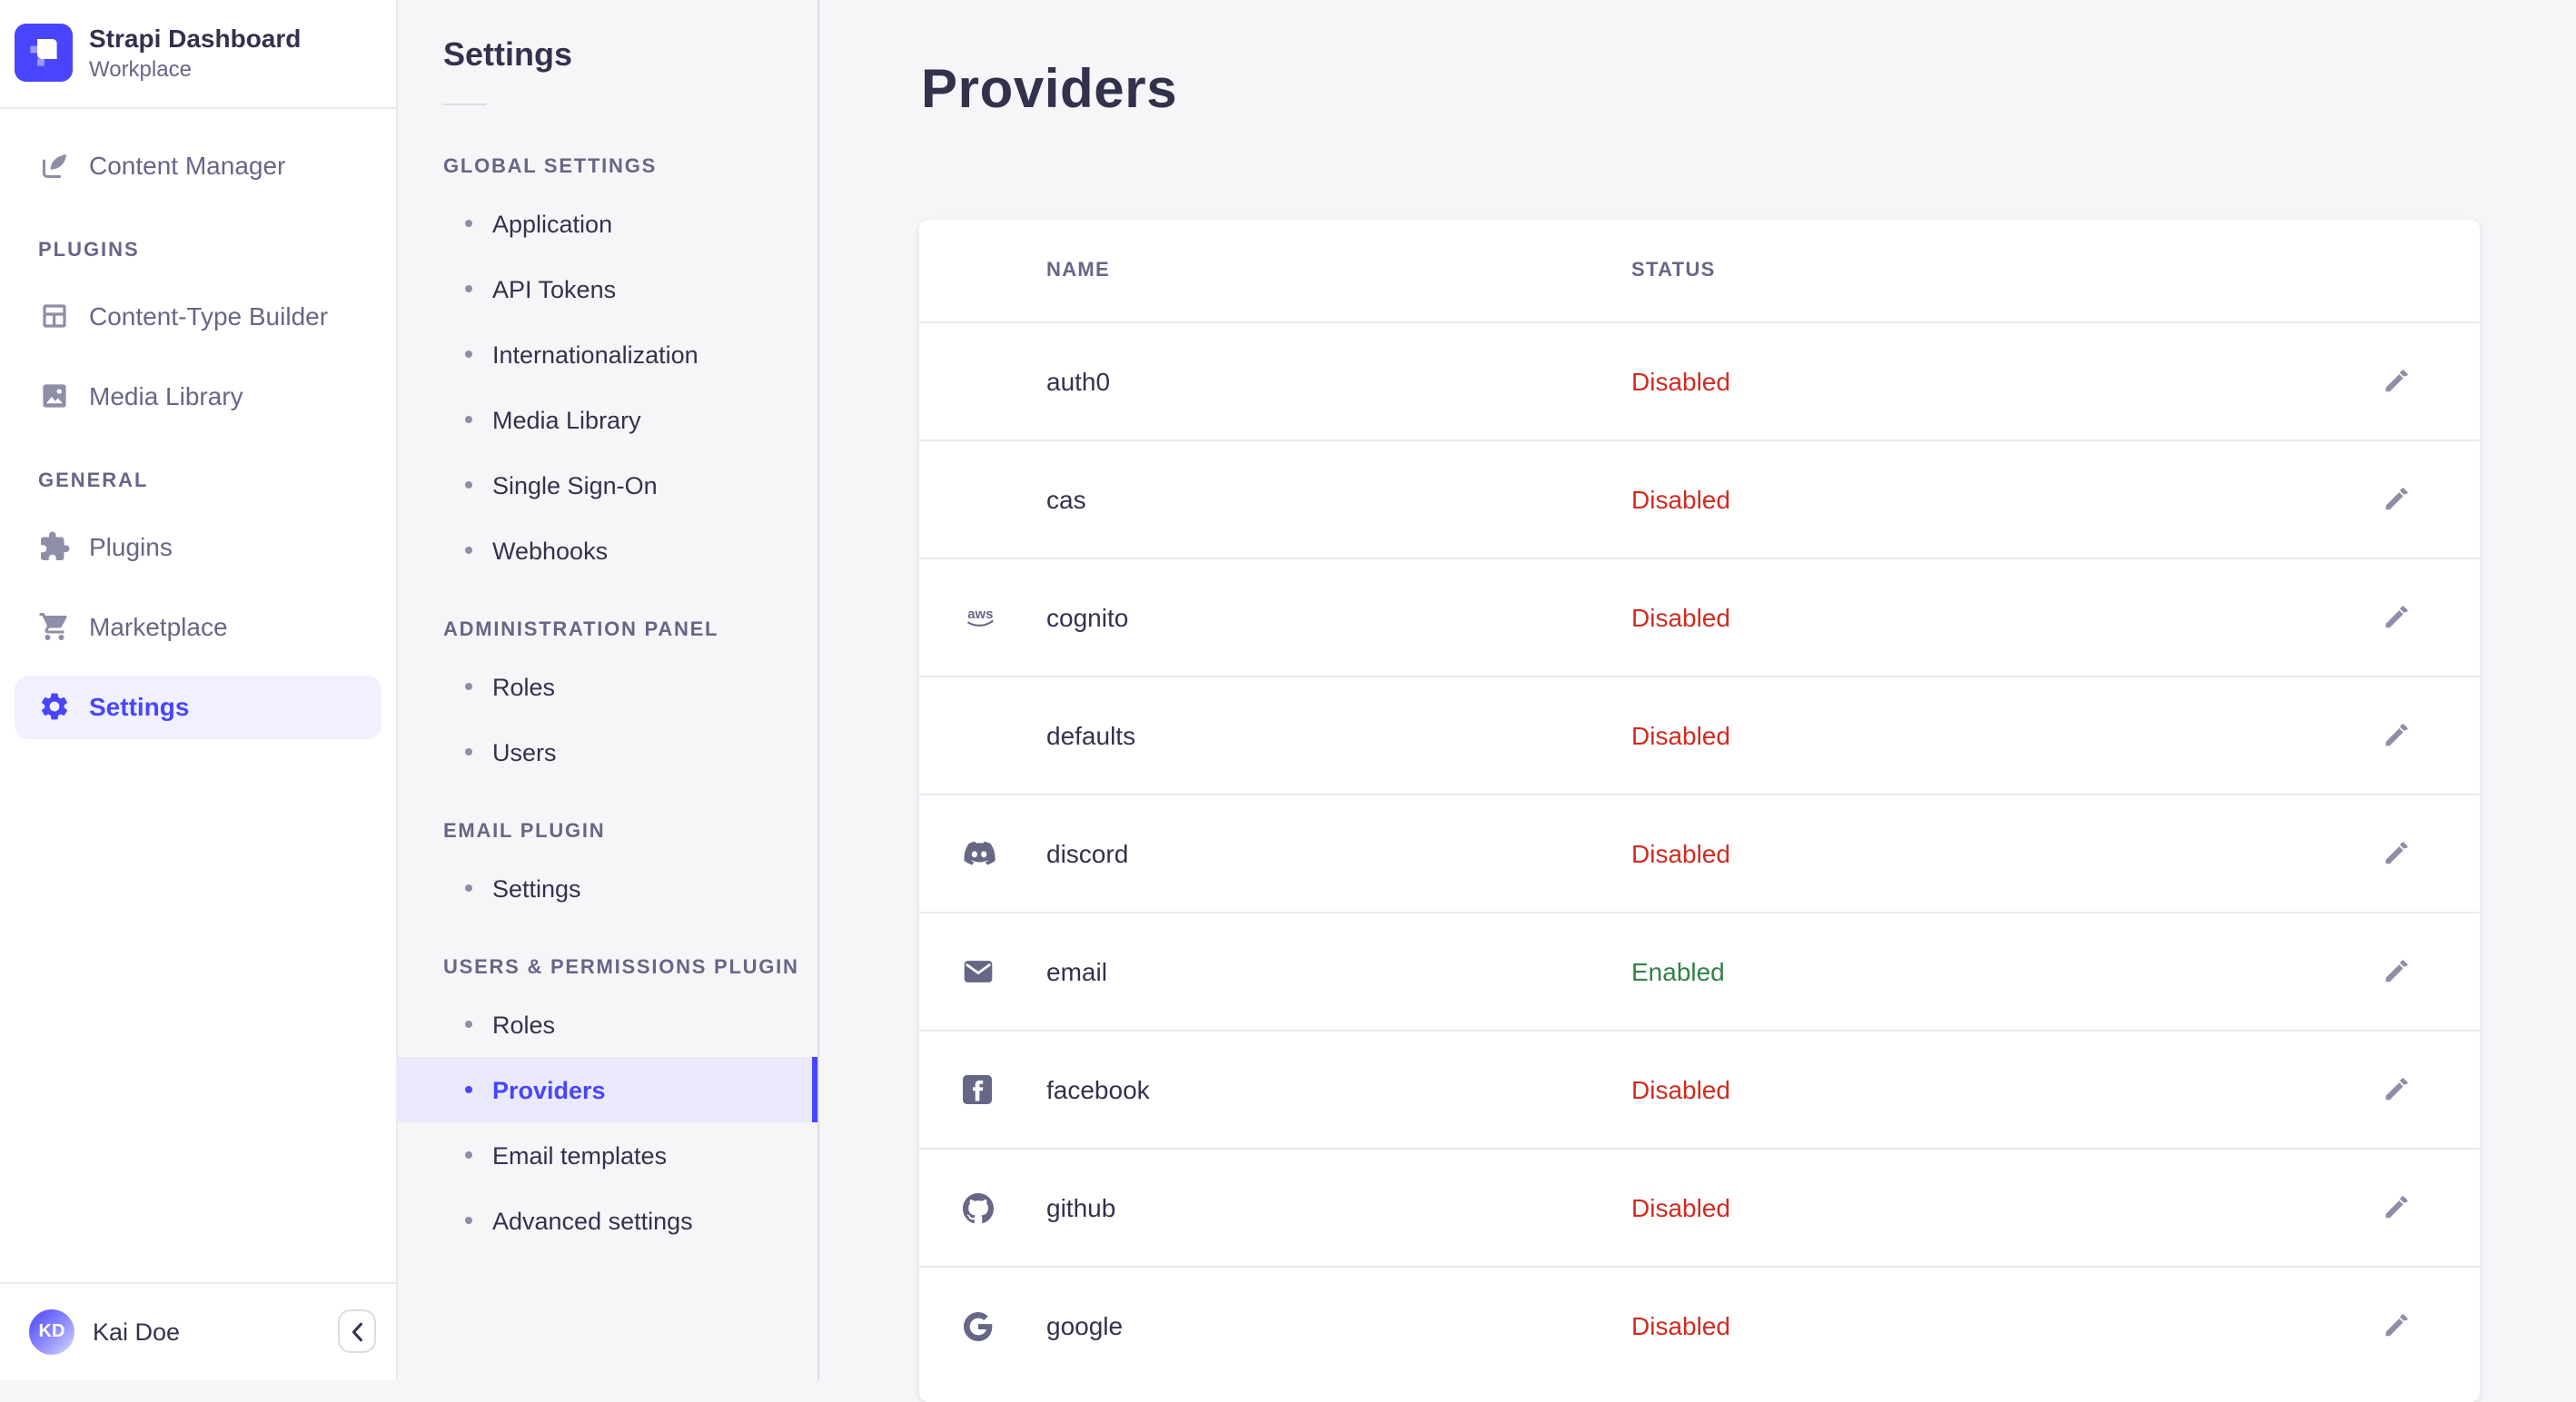 Image resolution: width=2576 pixels, height=1402 pixels. What do you see at coordinates (607, 1024) in the screenshot?
I see `settings-item-up-roles: Roles` at bounding box center [607, 1024].